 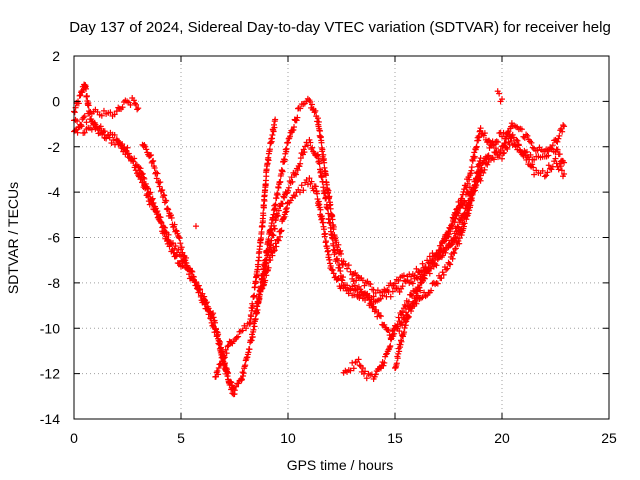 What do you see at coordinates (54, 192) in the screenshot?
I see `y-tick-label: -4` at bounding box center [54, 192].